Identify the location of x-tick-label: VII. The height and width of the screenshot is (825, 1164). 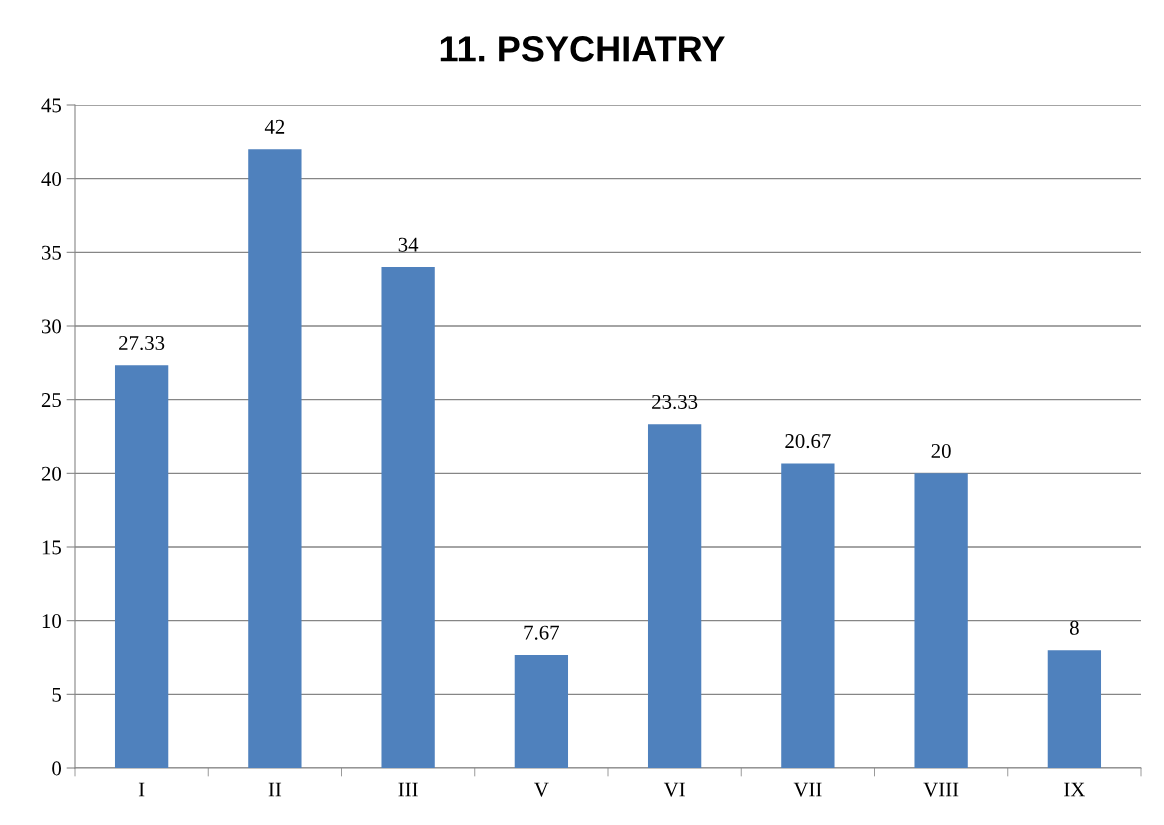
(807, 789).